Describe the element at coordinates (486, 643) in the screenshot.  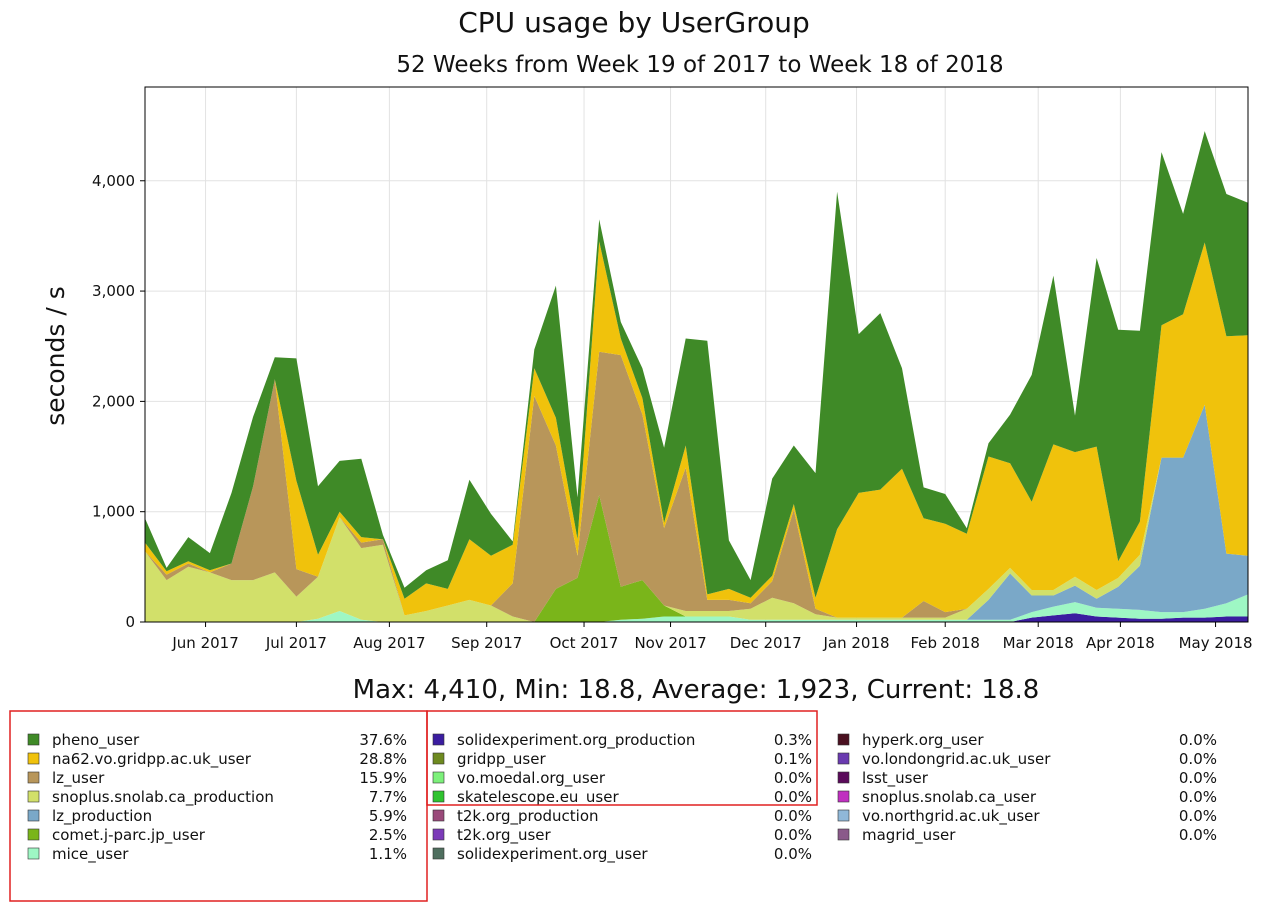
I see `x-tick-label: Sep 2017` at that location.